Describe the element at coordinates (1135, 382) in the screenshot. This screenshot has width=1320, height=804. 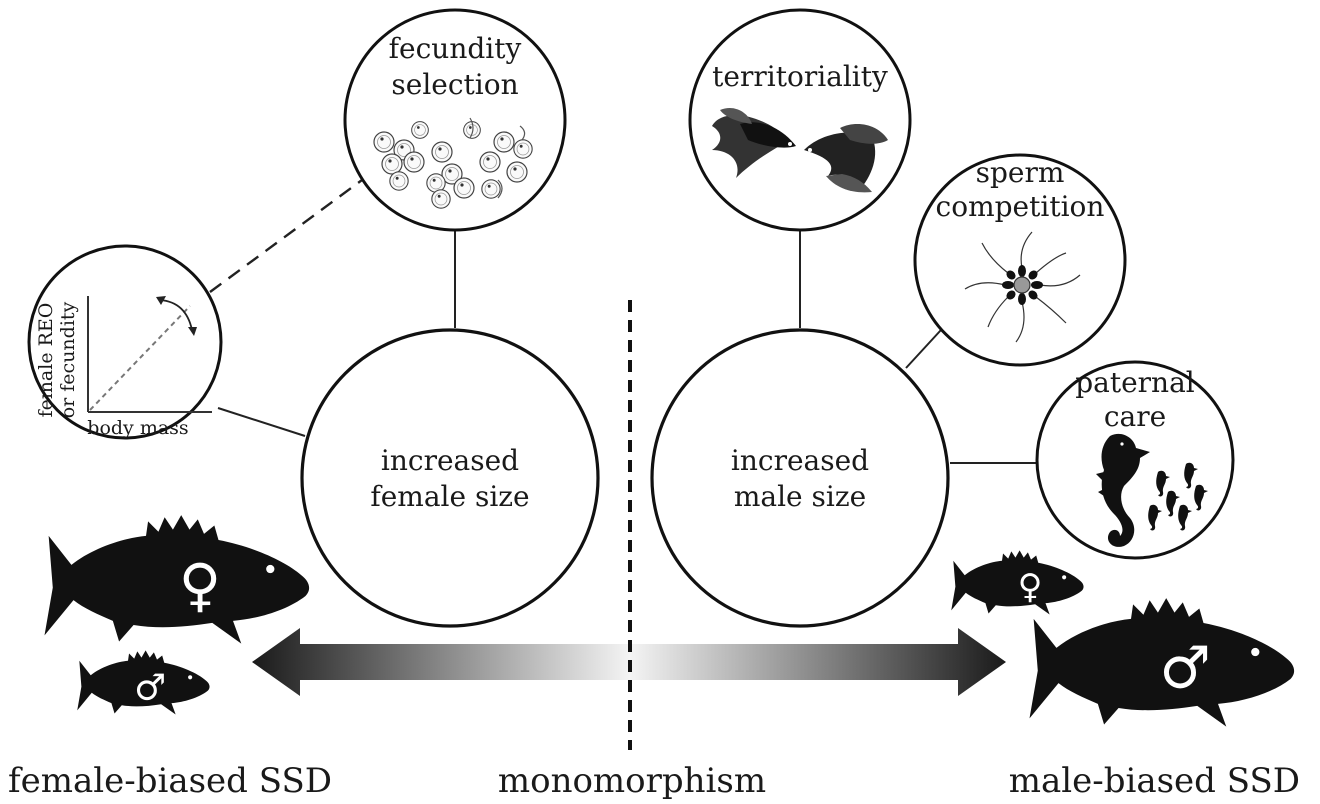
I see `paternal-care-label-1: paternal` at that location.